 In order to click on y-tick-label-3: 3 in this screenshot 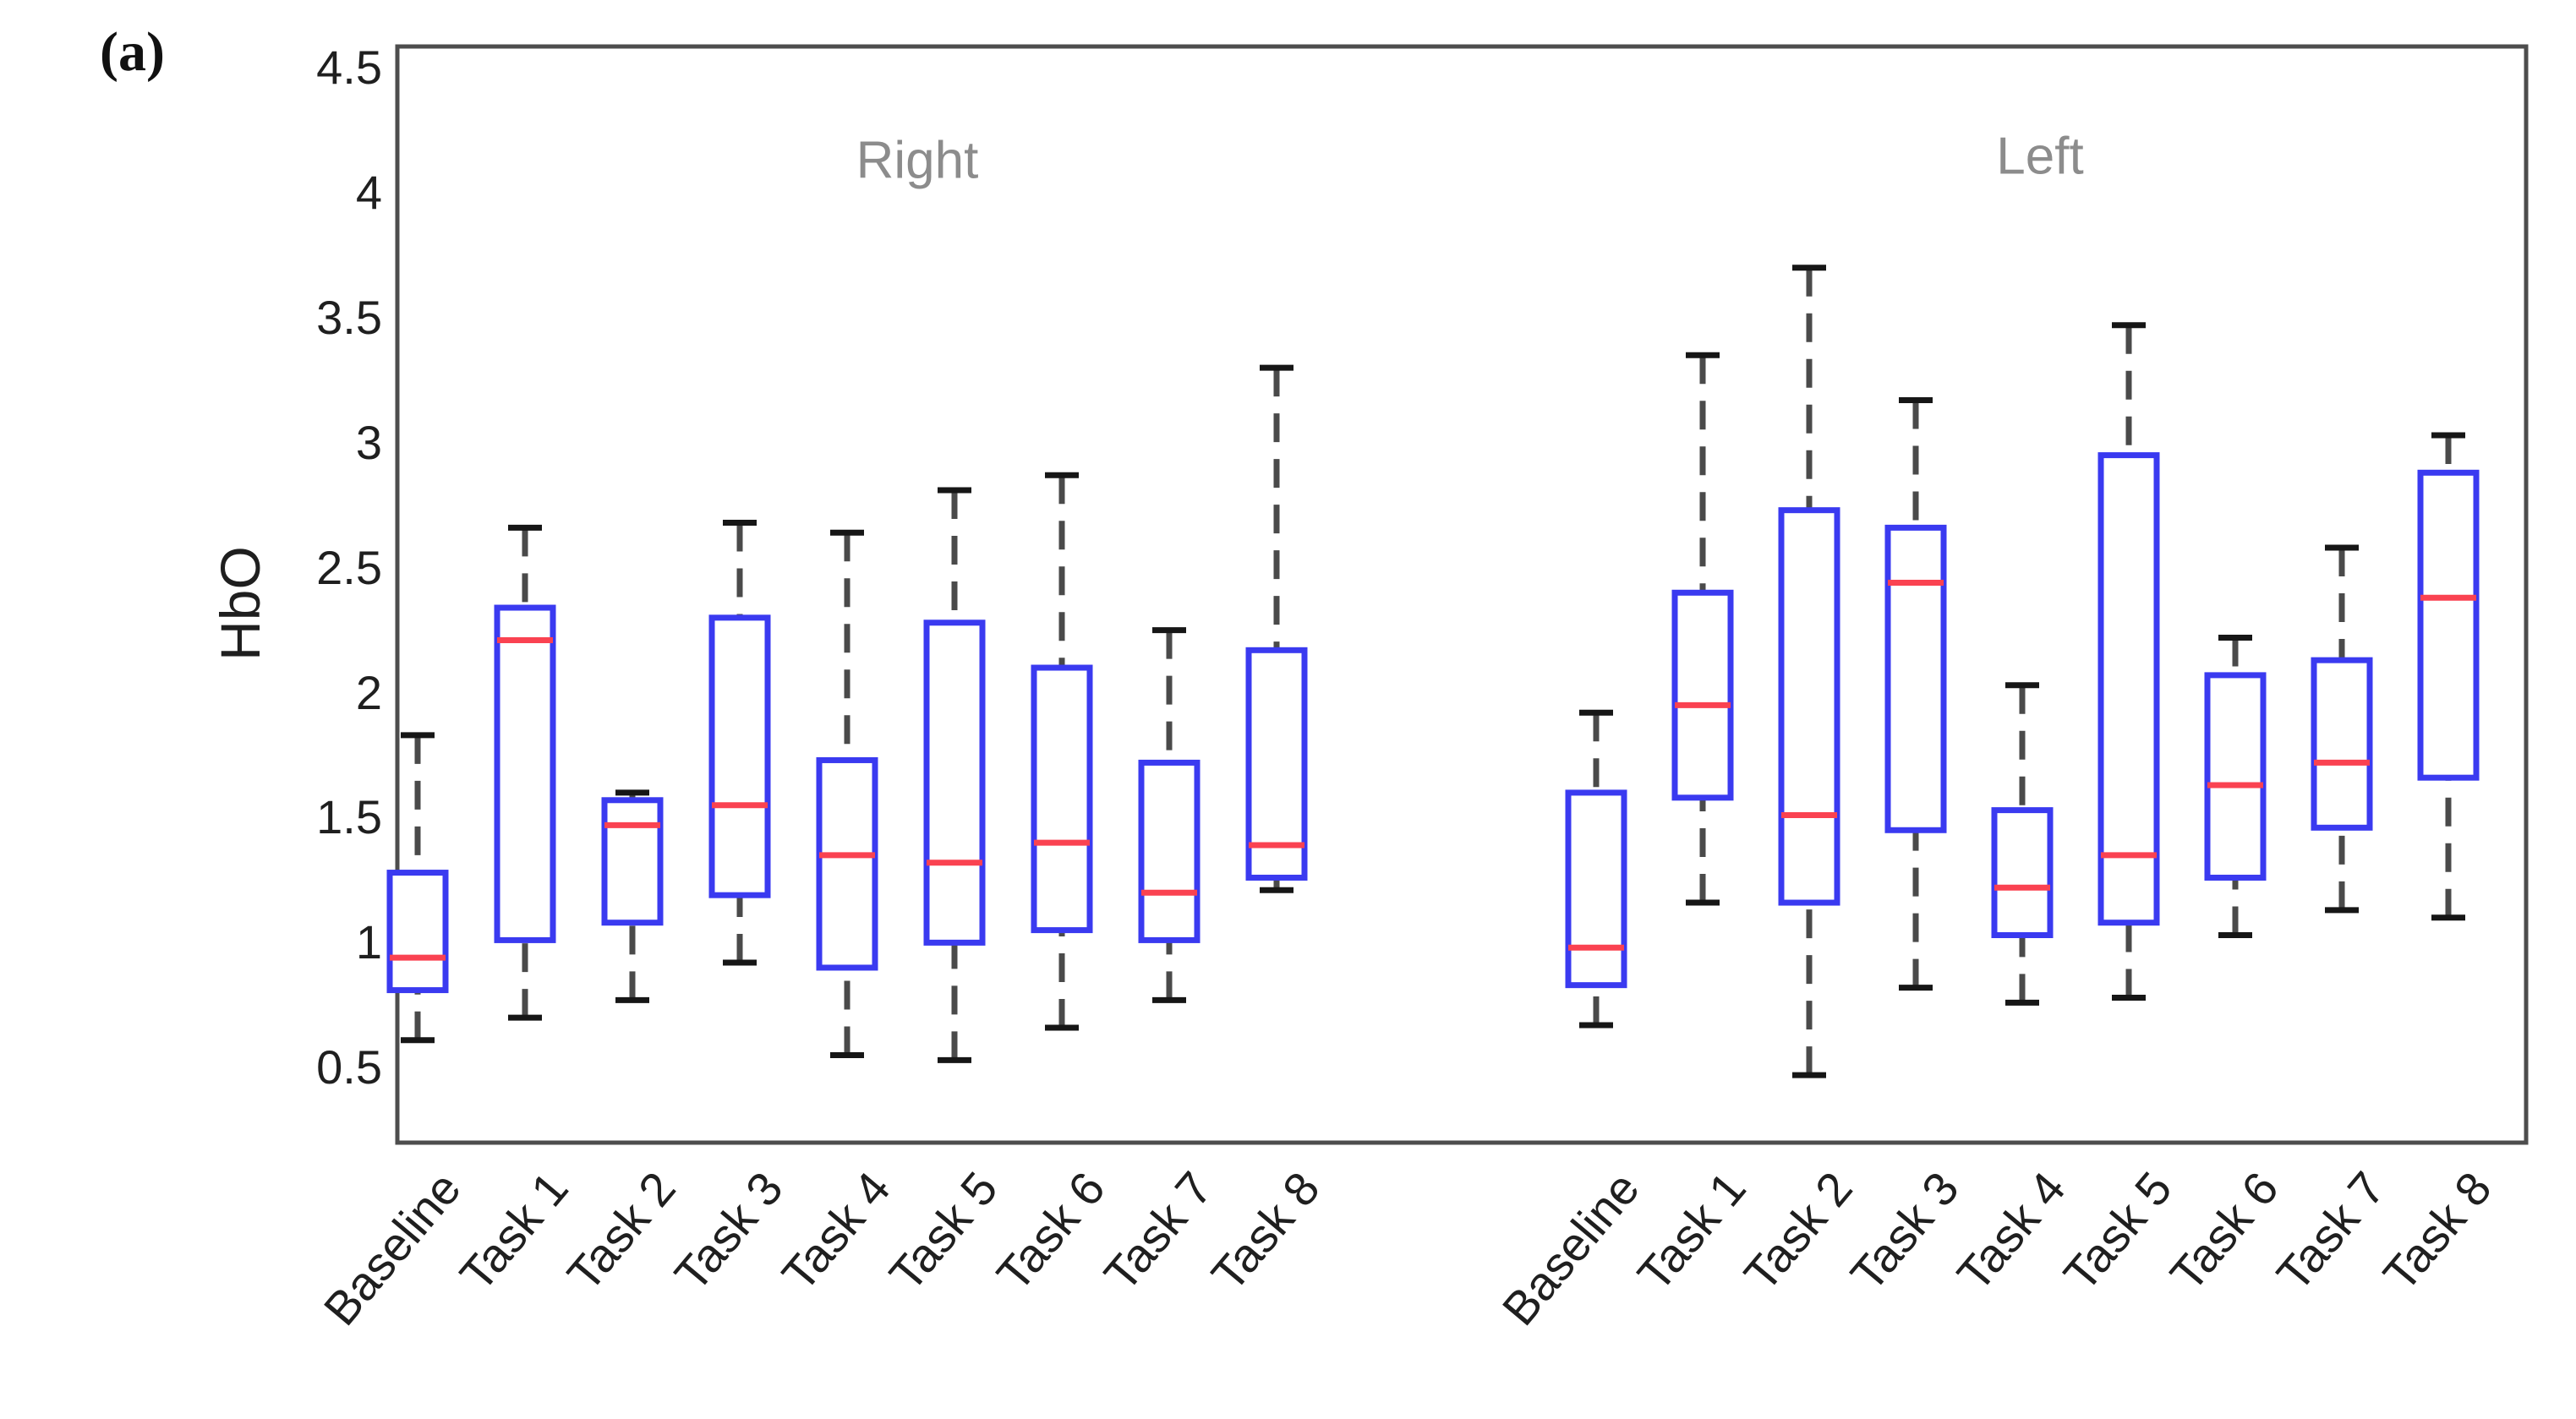, I will do `click(368, 442)`.